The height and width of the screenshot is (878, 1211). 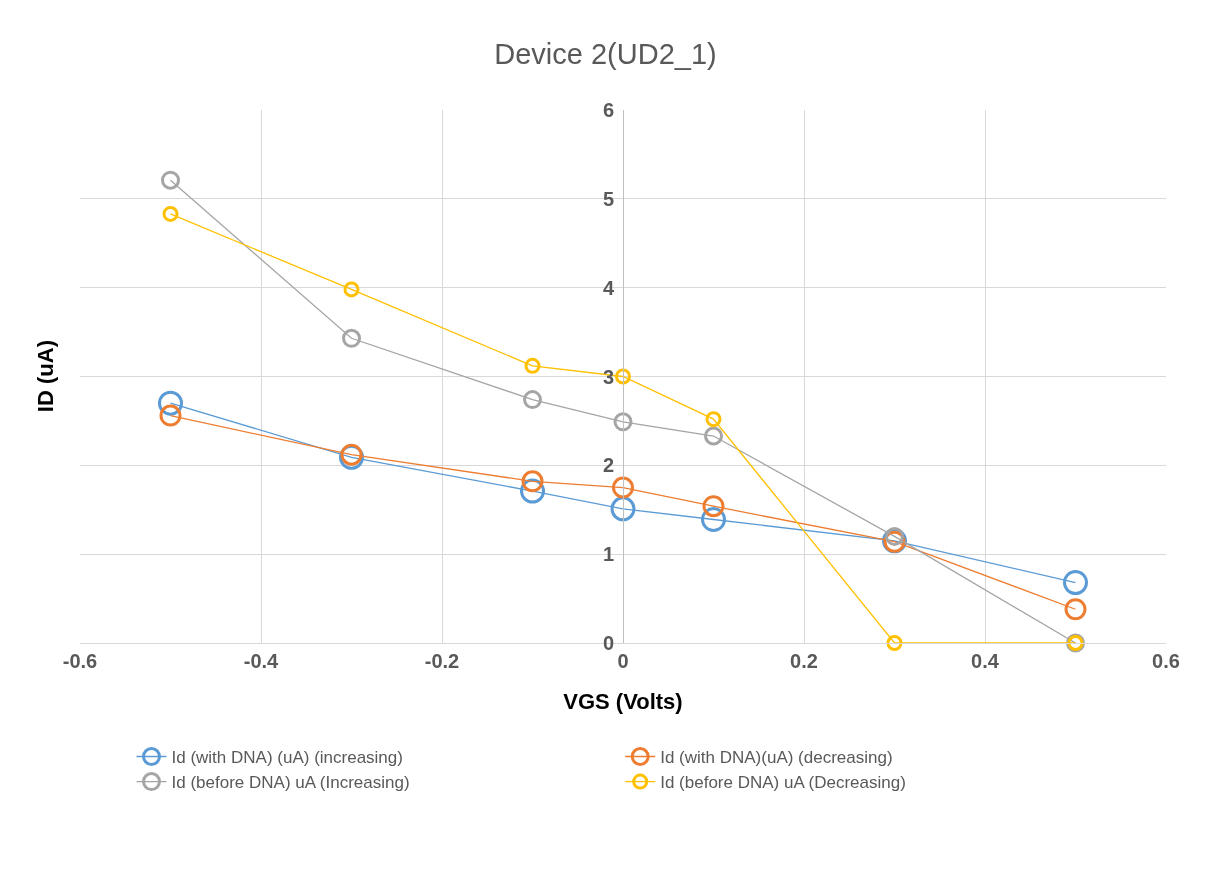 I want to click on x-axis-title: VGS (Volts), so click(x=623, y=701).